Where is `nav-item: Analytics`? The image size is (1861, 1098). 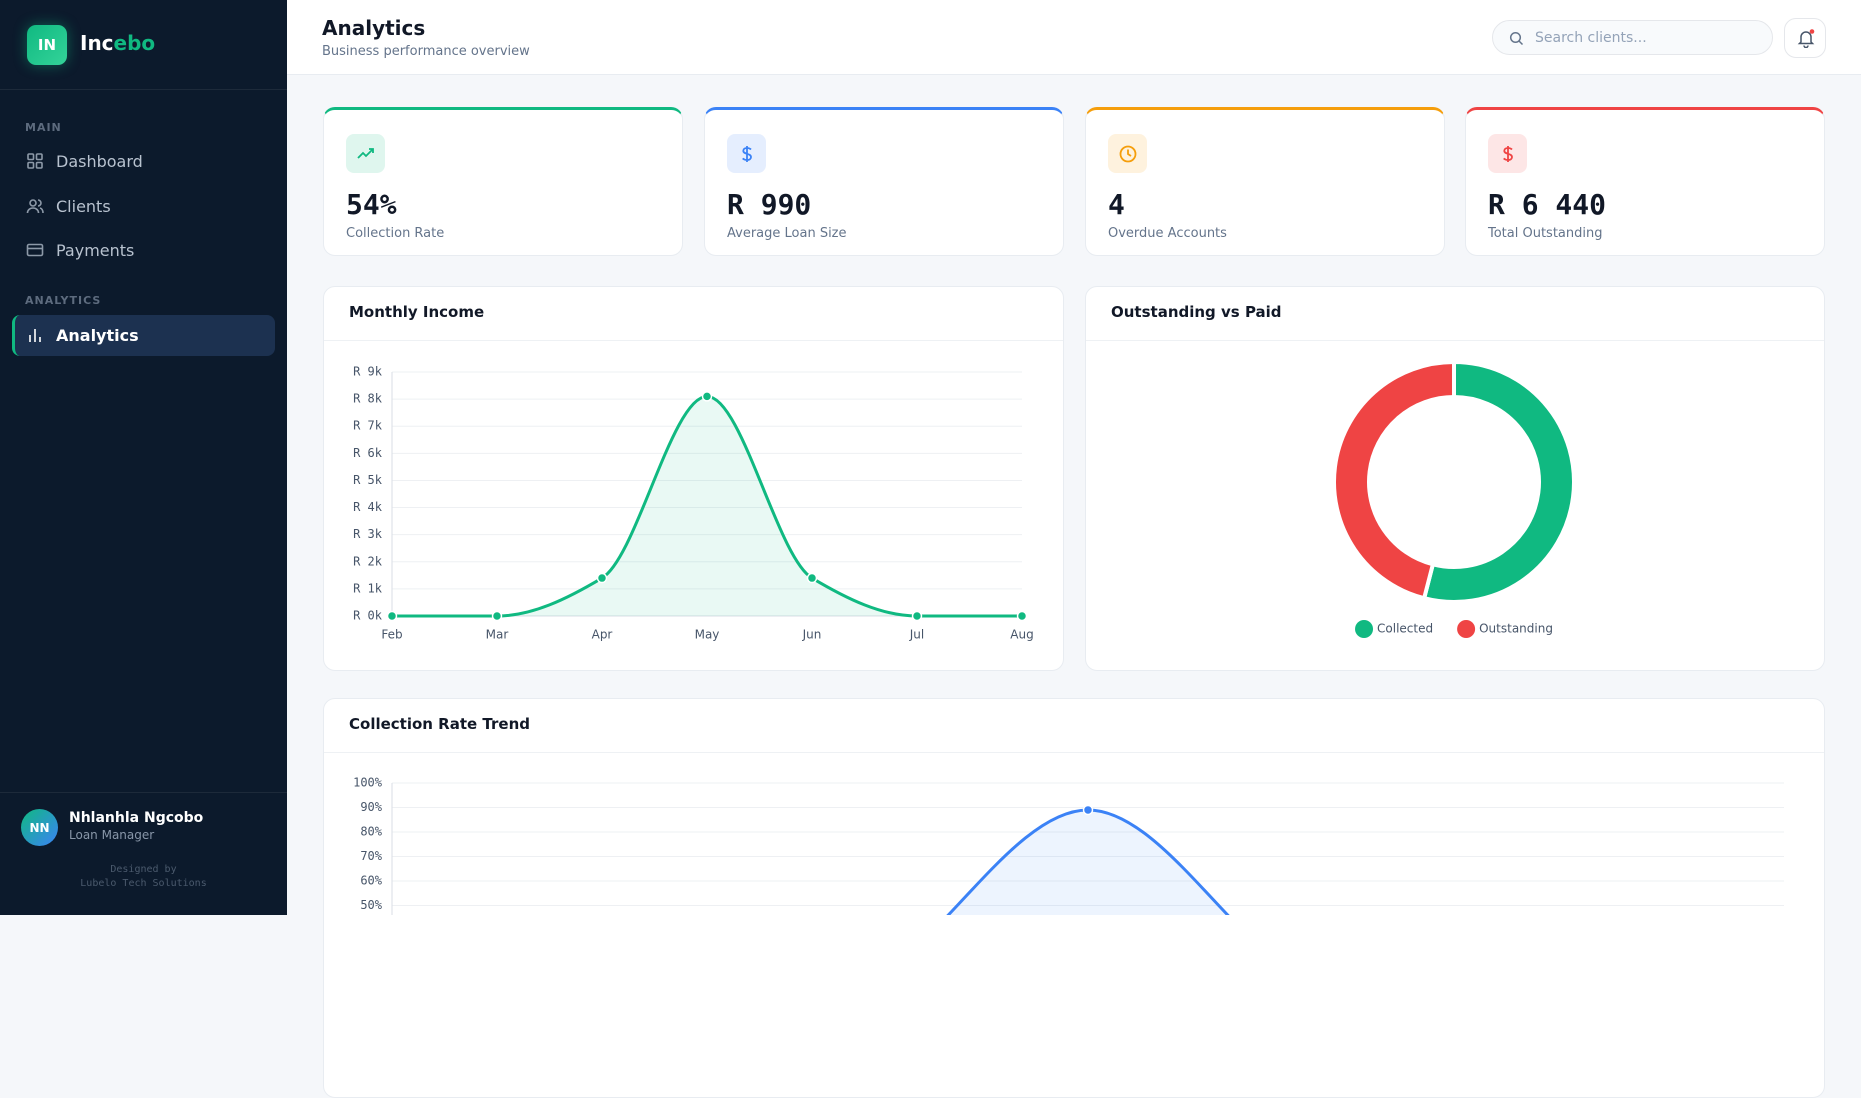
nav-item: Analytics is located at coordinates (82, 335).